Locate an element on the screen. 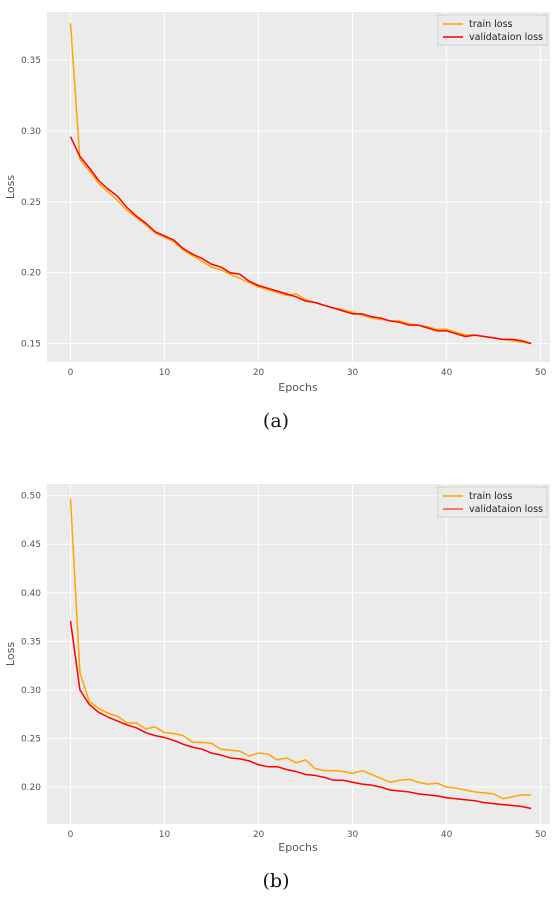  legend-b: train loss validataion loss is located at coordinates (492, 502).